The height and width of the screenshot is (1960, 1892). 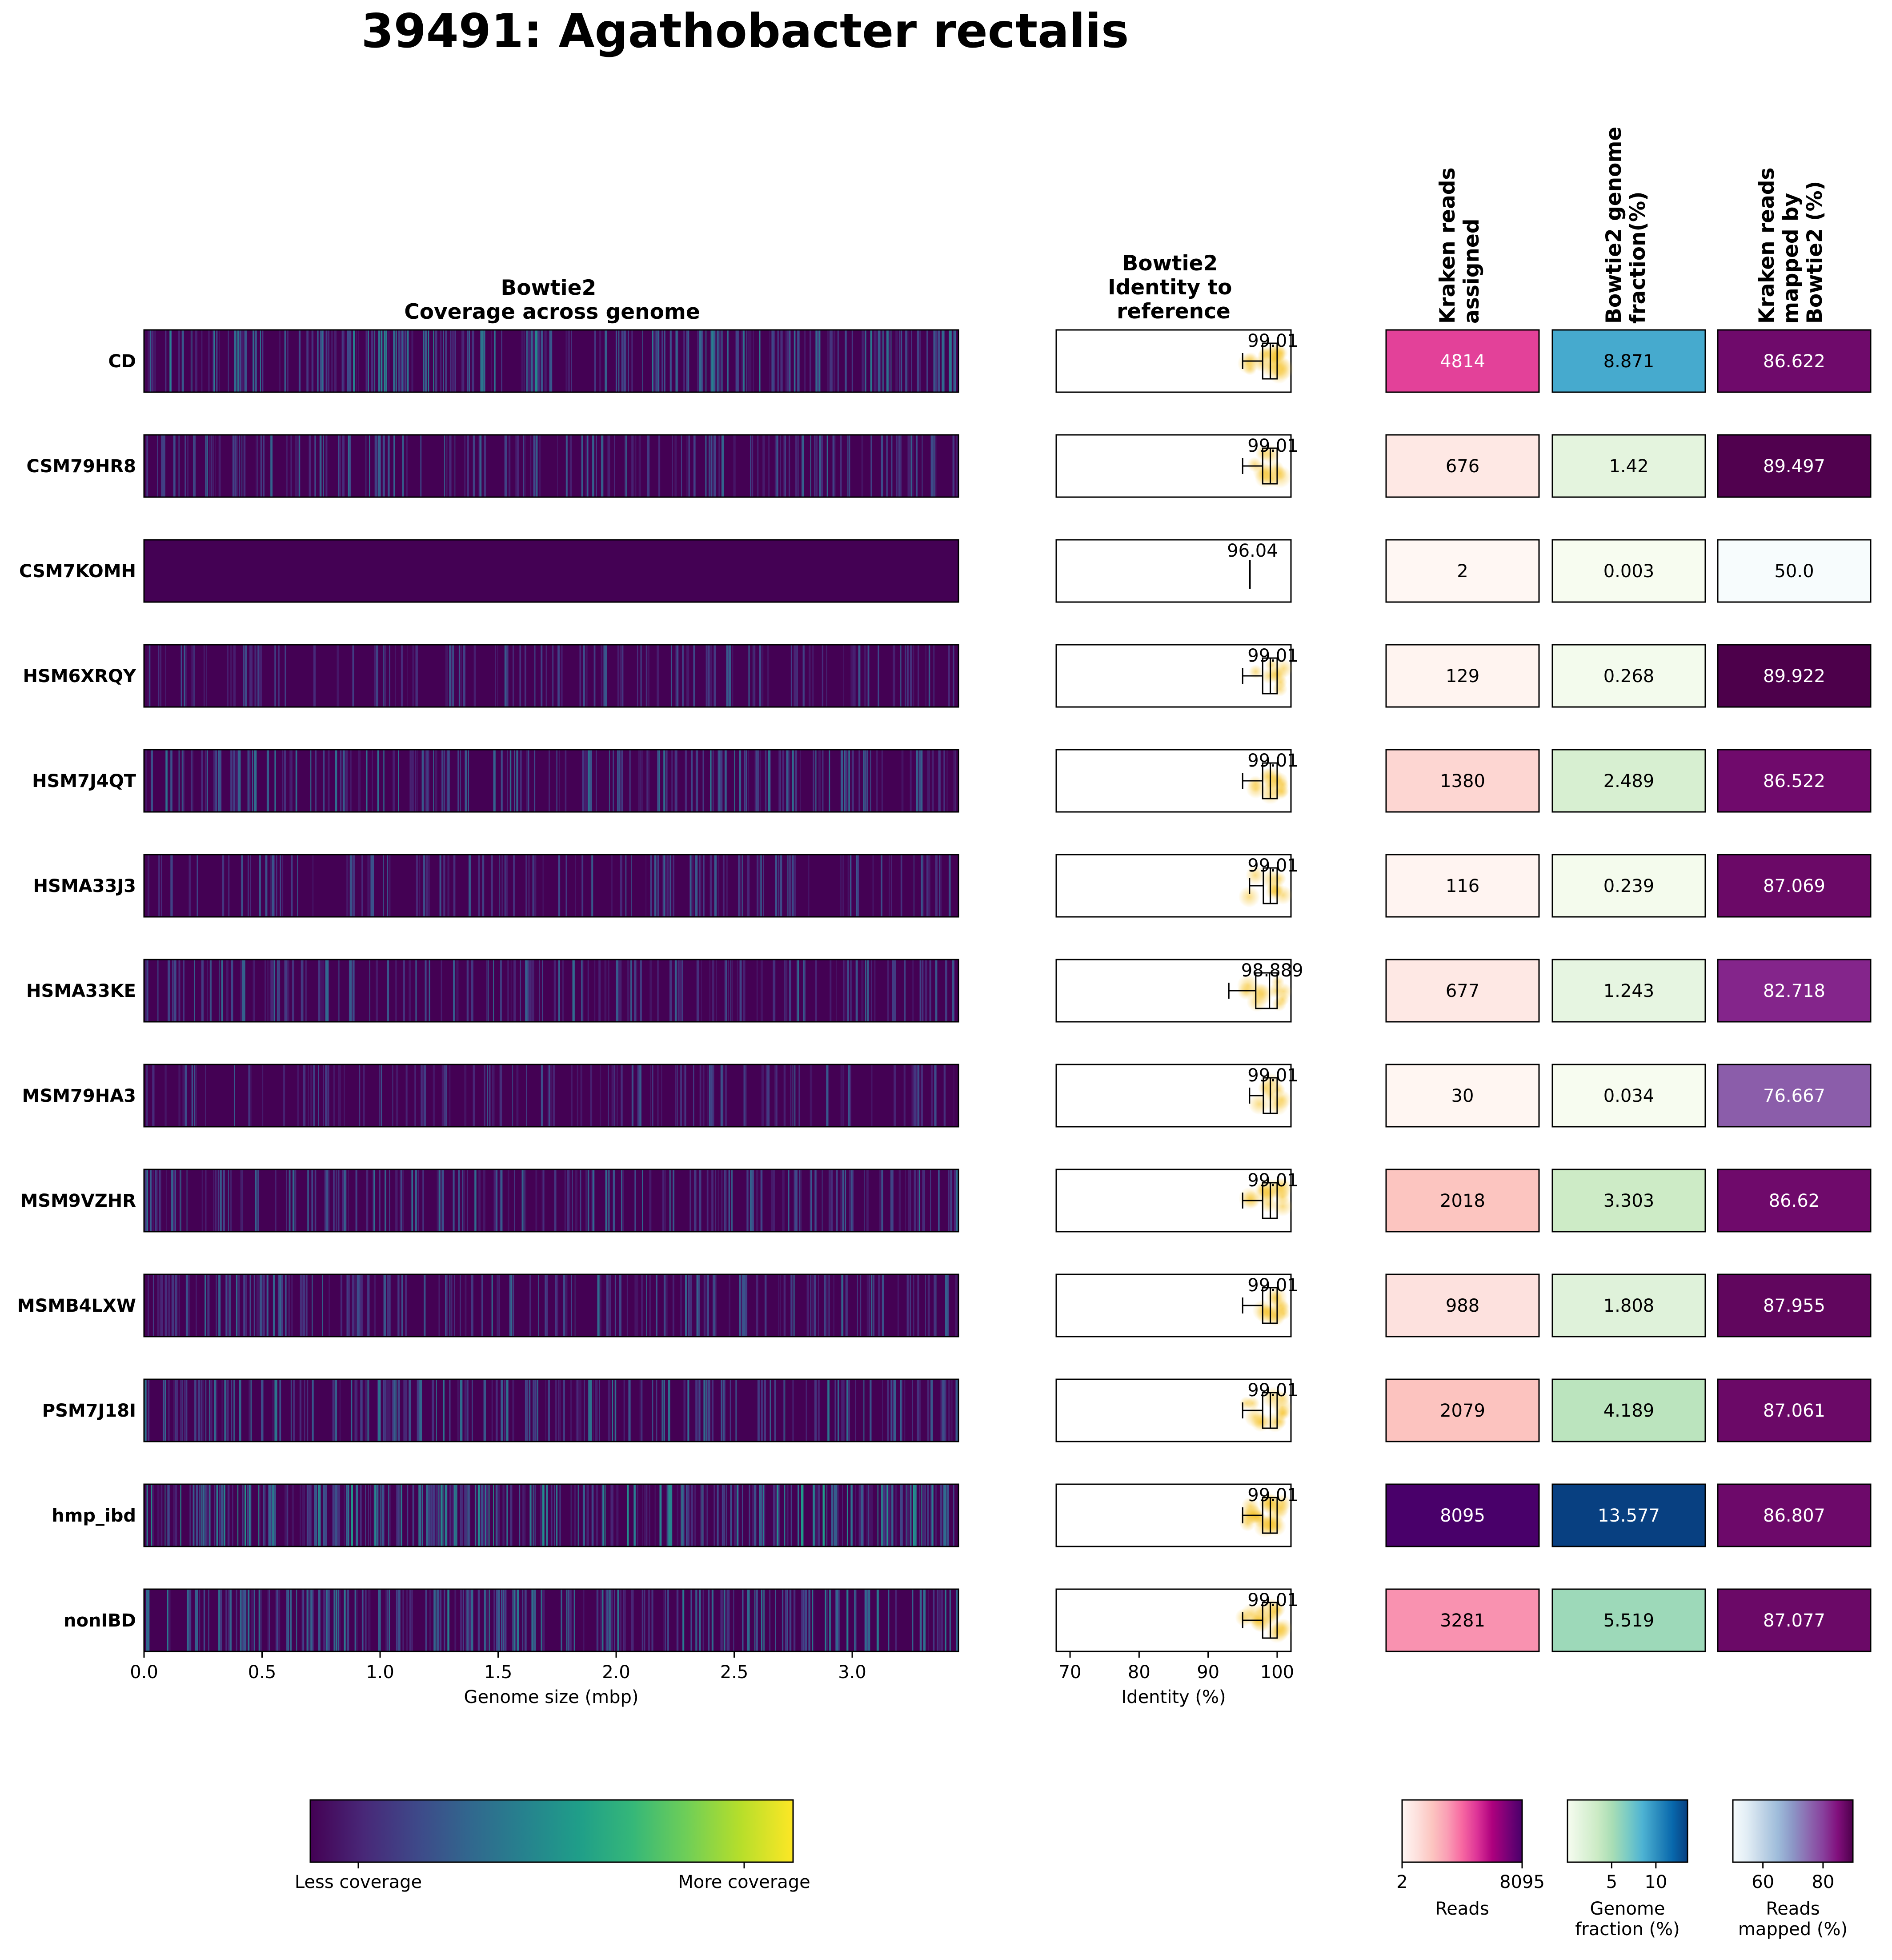 I want to click on identity-point, so click(x=1261, y=1422).